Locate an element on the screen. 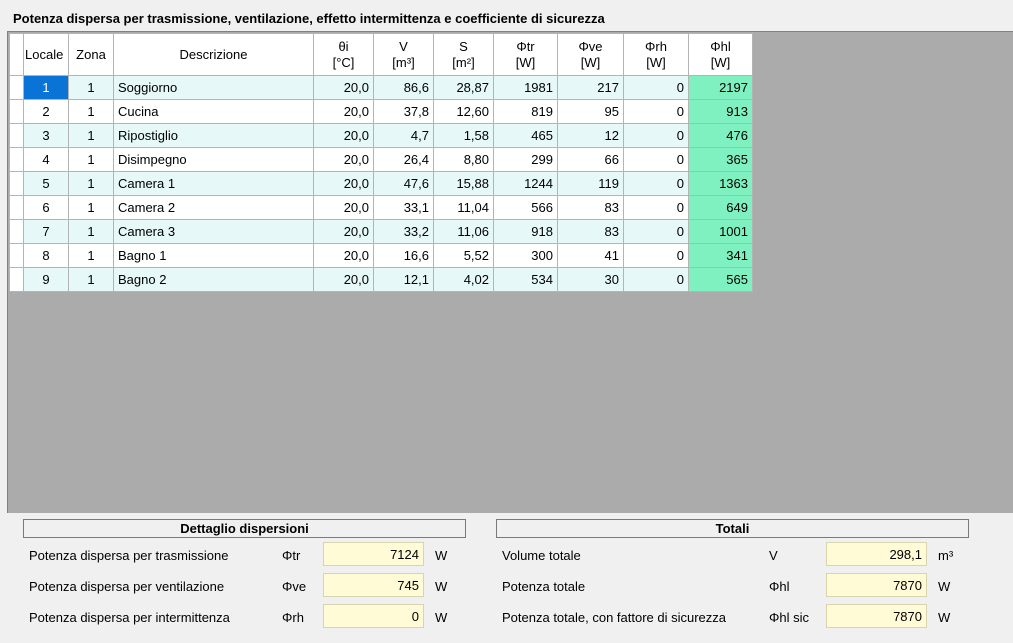 The height and width of the screenshot is (643, 1013). intermittenza-value-field: 0 is located at coordinates (373, 616).